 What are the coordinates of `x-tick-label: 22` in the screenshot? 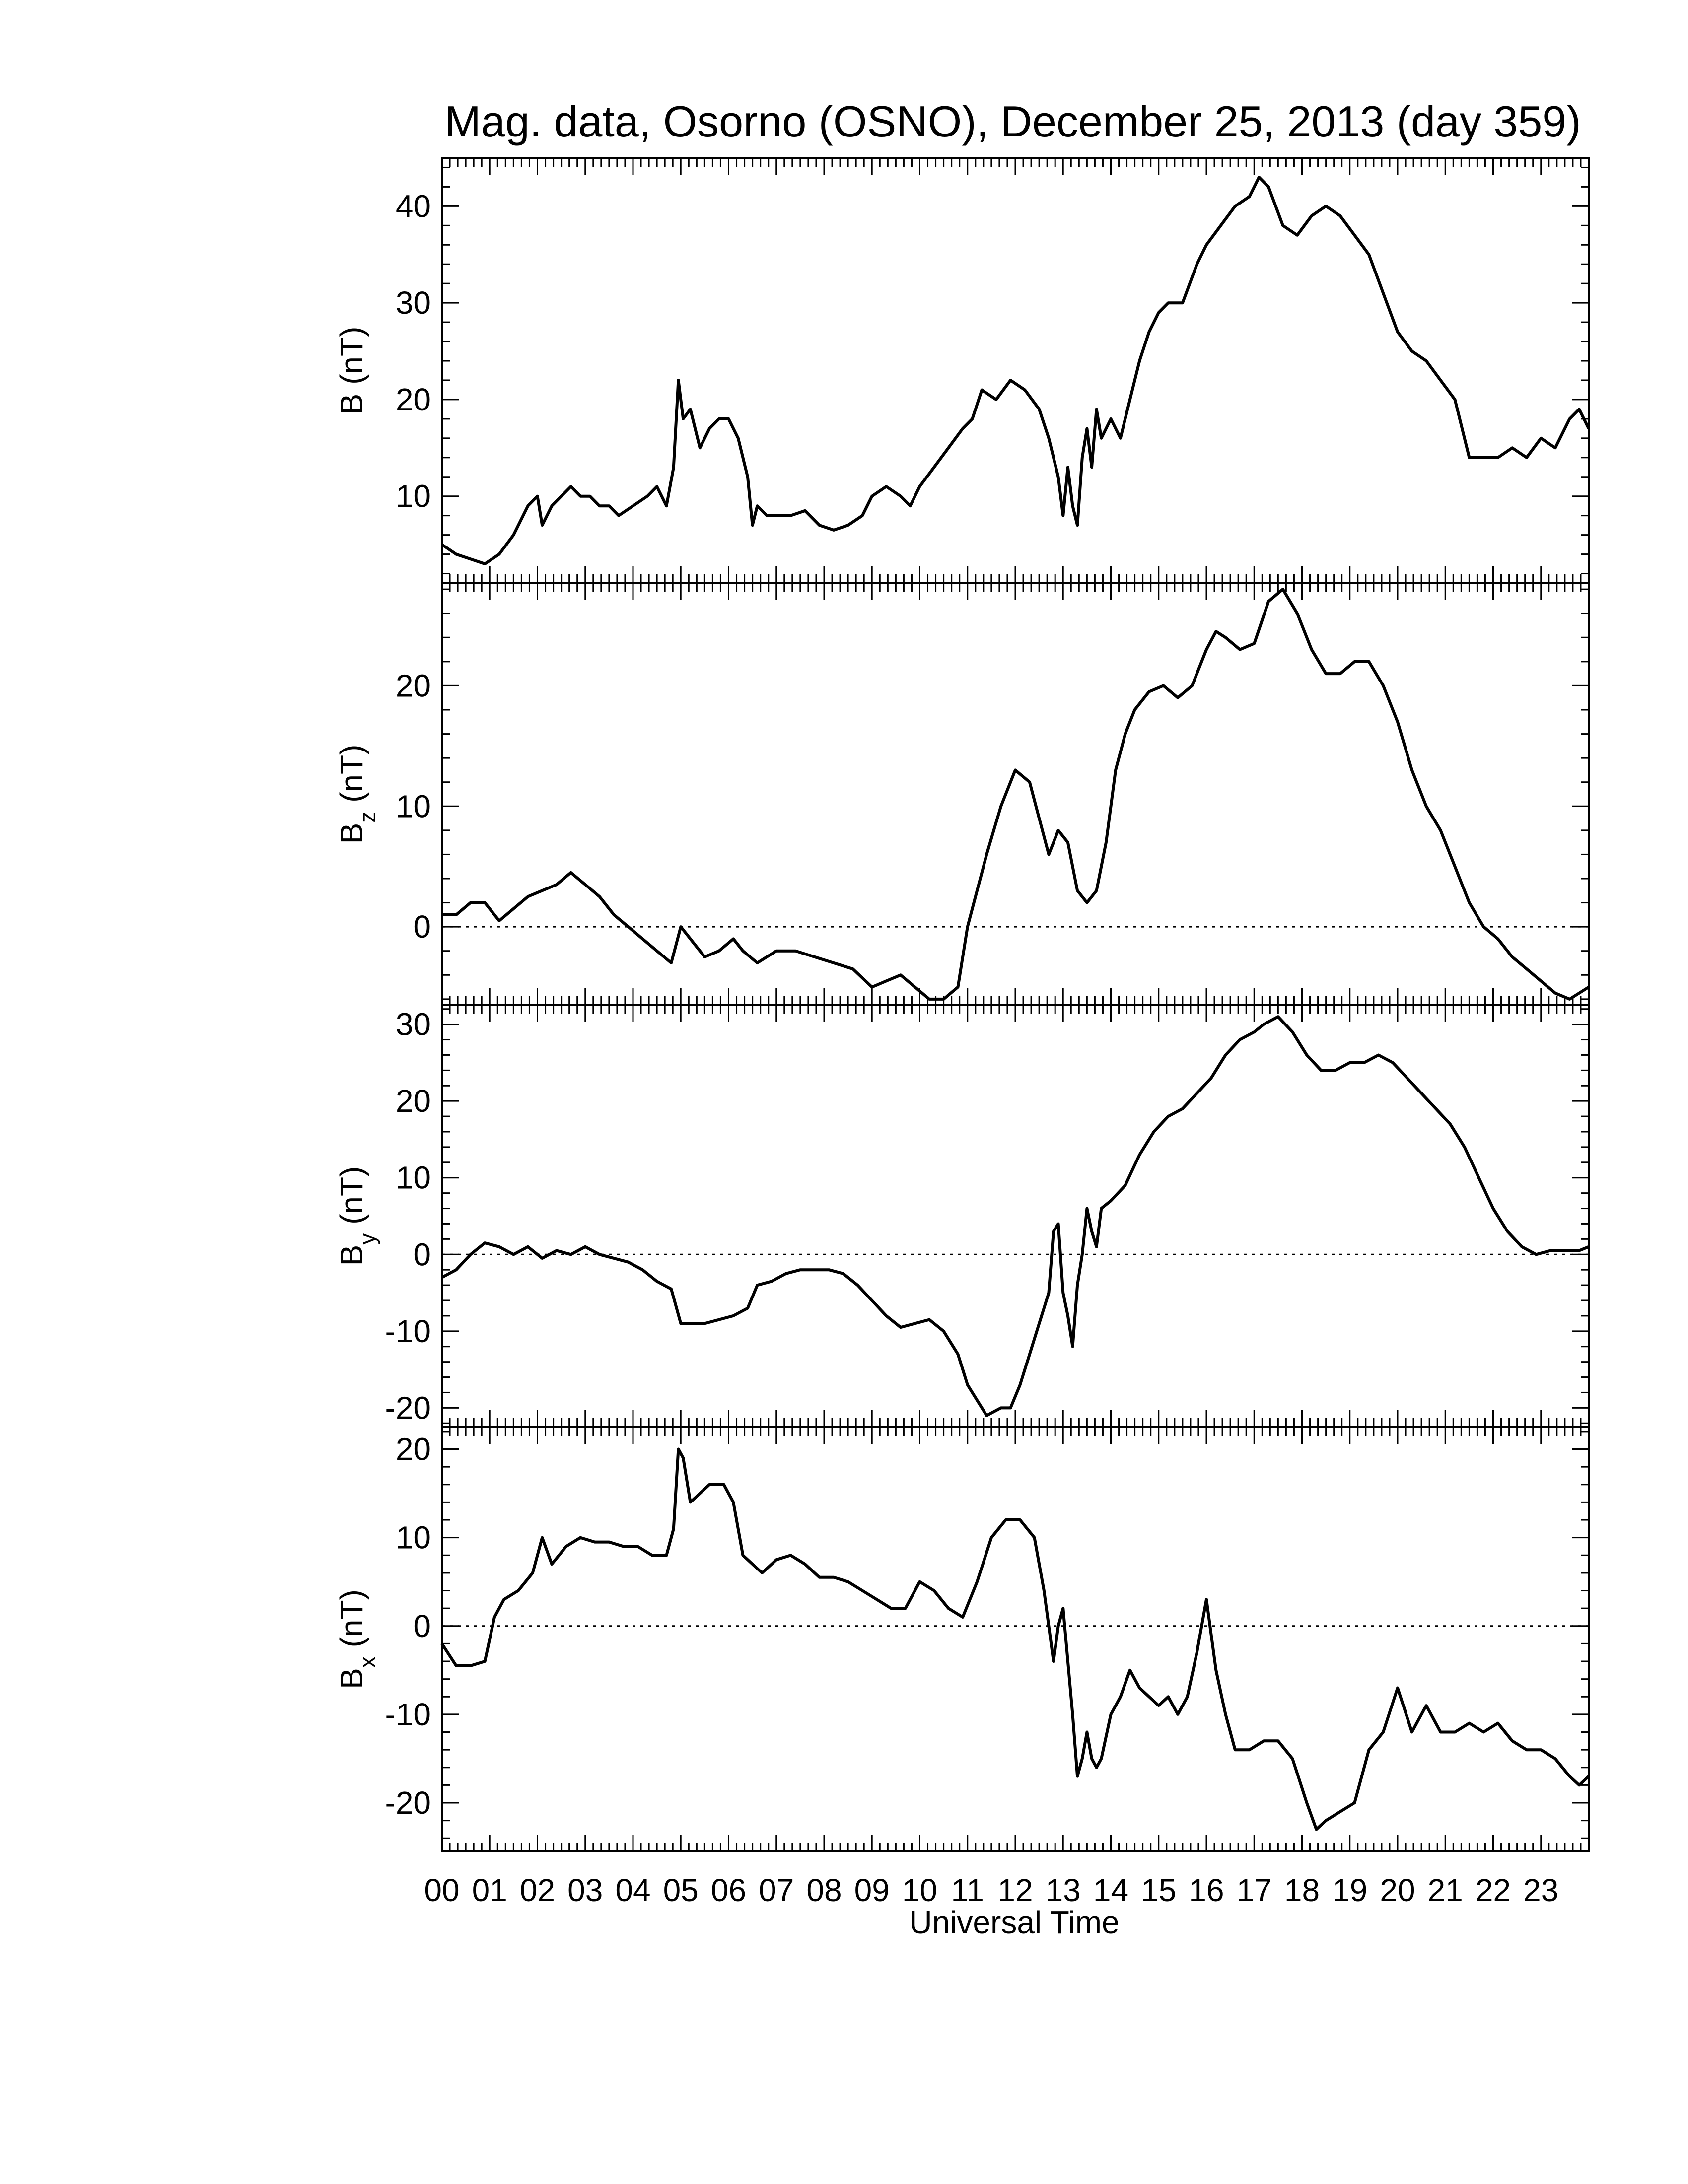 It's located at (1493, 1890).